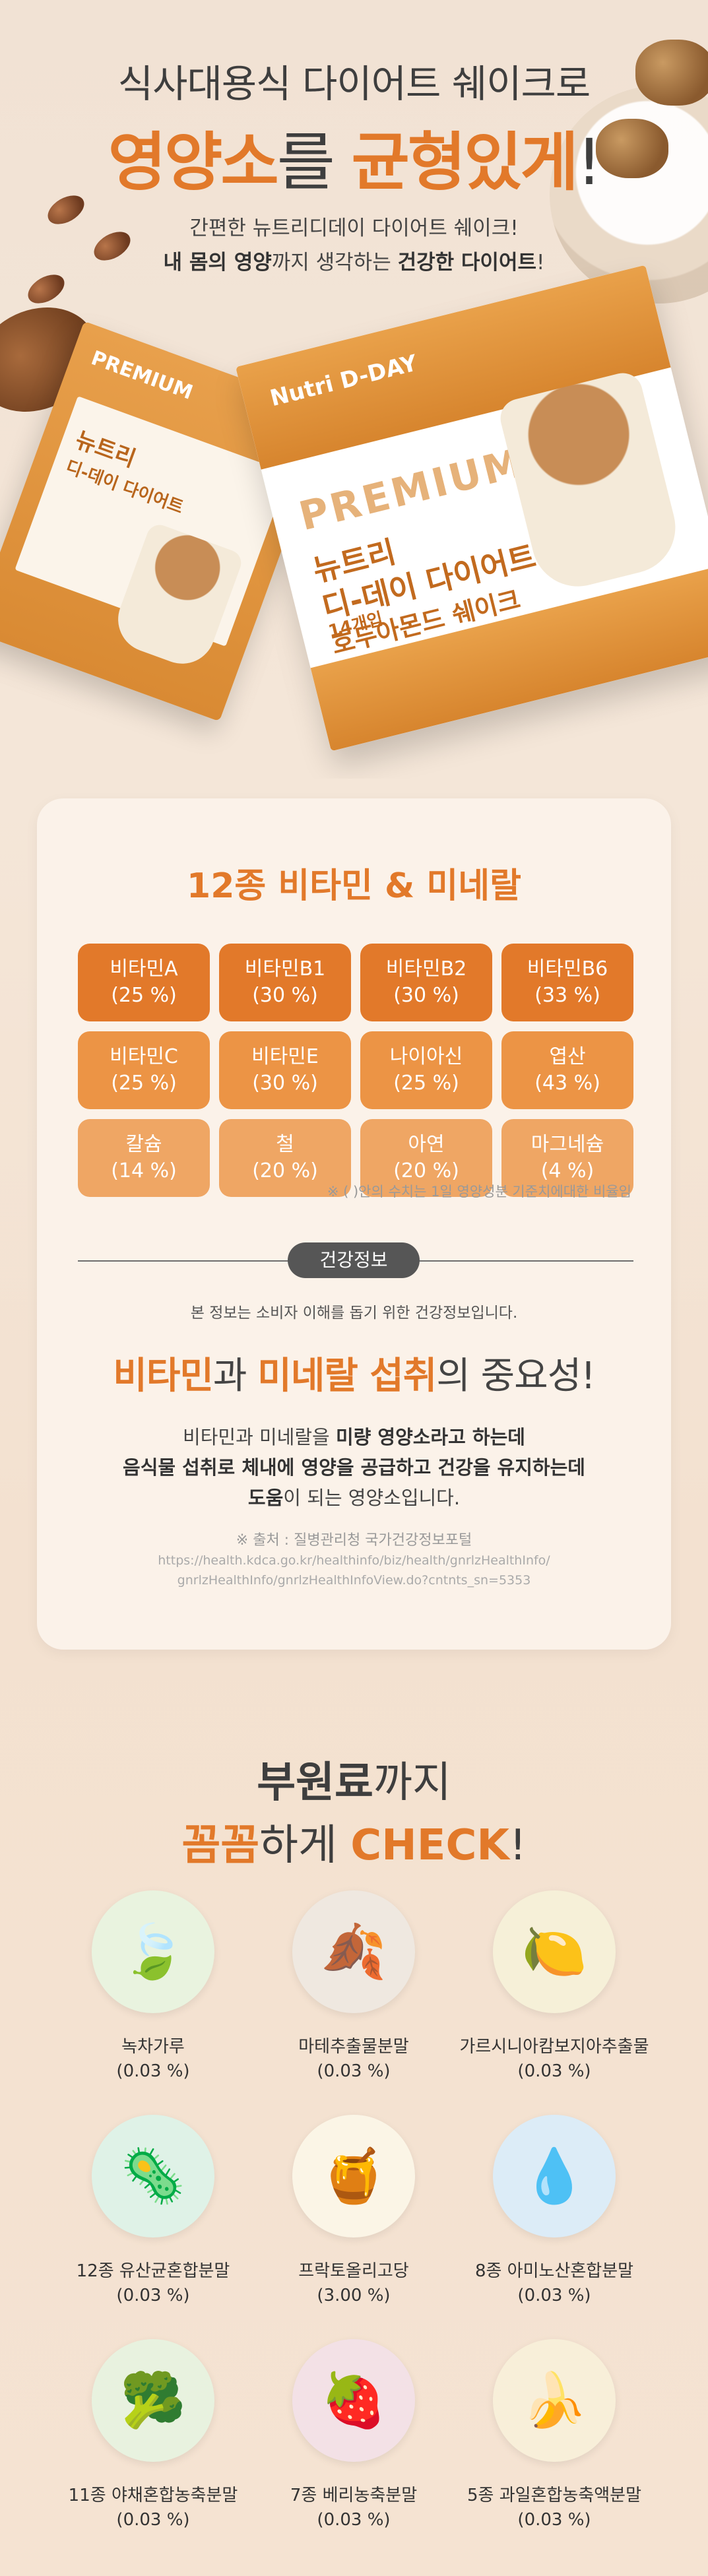 The image size is (708, 2576). What do you see at coordinates (554, 2047) in the screenshot?
I see `ingredient-name: 가르시니아캄보지아추출물` at bounding box center [554, 2047].